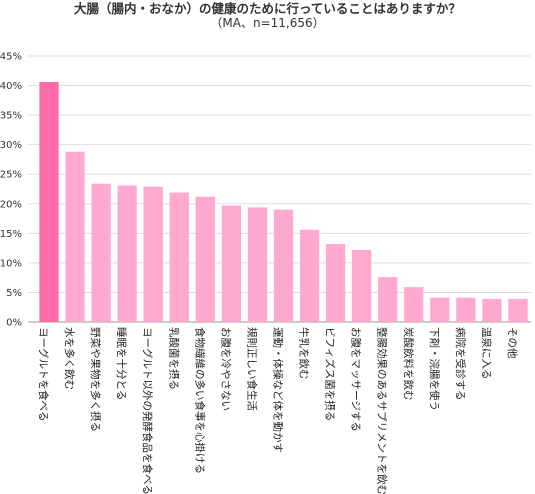 The width and height of the screenshot is (535, 494). Describe the element at coordinates (11, 204) in the screenshot. I see `y-tick-label: 20%` at that location.